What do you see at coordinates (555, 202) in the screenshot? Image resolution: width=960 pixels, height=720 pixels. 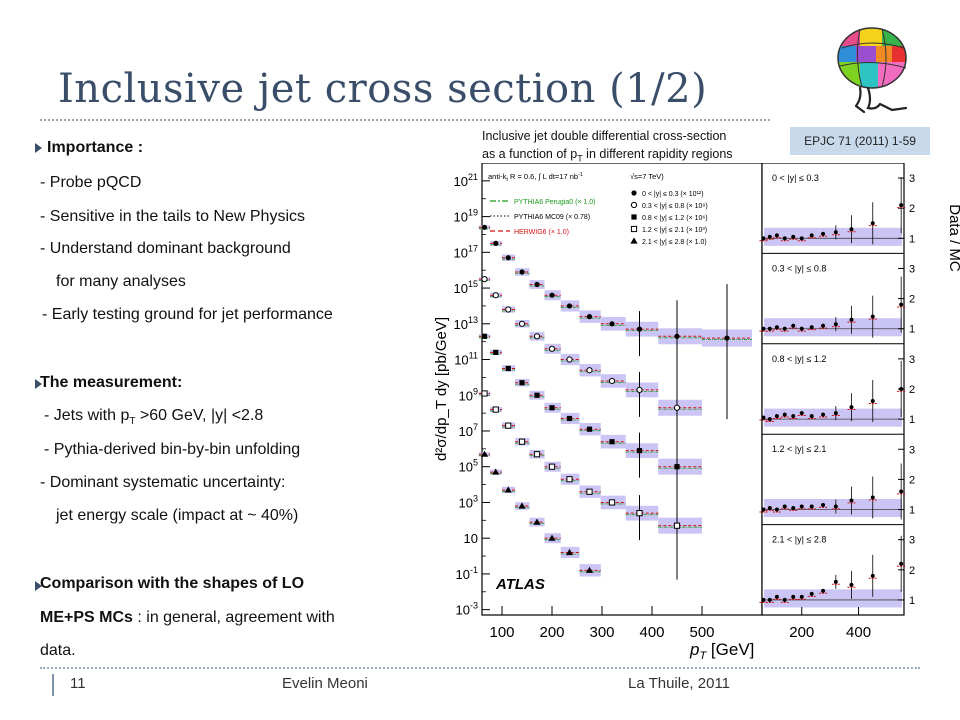 I see `legend-mc-label: PYTHIA6 Perugia0 (× 1.0)` at bounding box center [555, 202].